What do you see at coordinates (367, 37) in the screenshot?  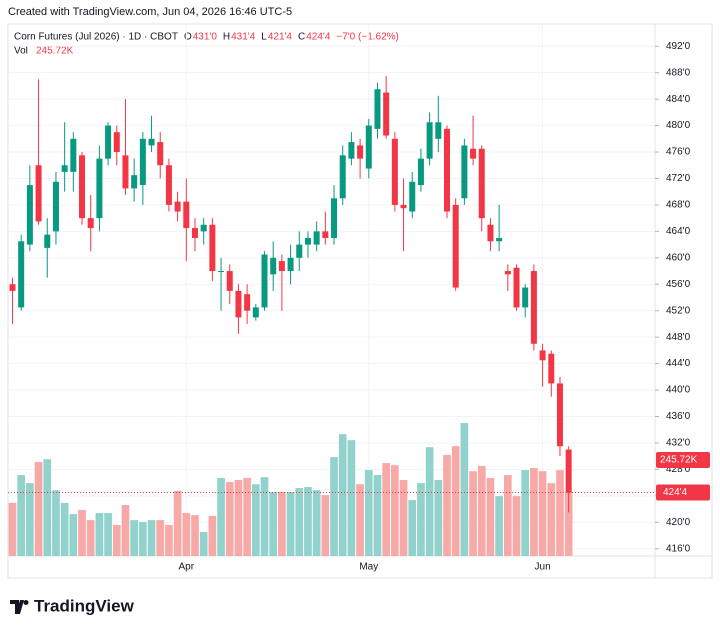 I see `change: −7'0 (−1.62%)` at bounding box center [367, 37].